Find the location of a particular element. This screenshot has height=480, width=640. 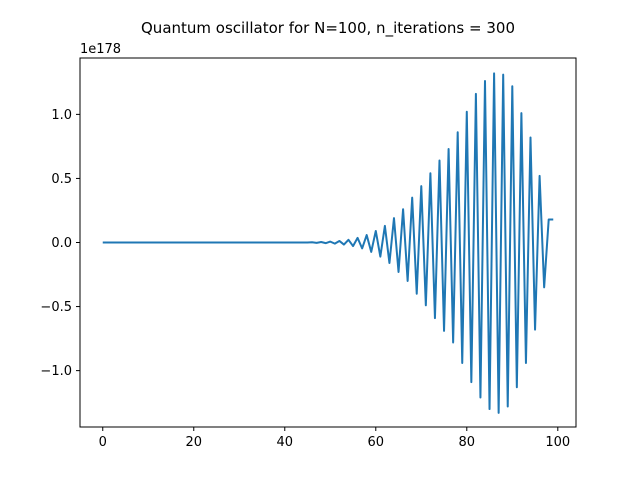

x-tick-label: 60 is located at coordinates (376, 442).